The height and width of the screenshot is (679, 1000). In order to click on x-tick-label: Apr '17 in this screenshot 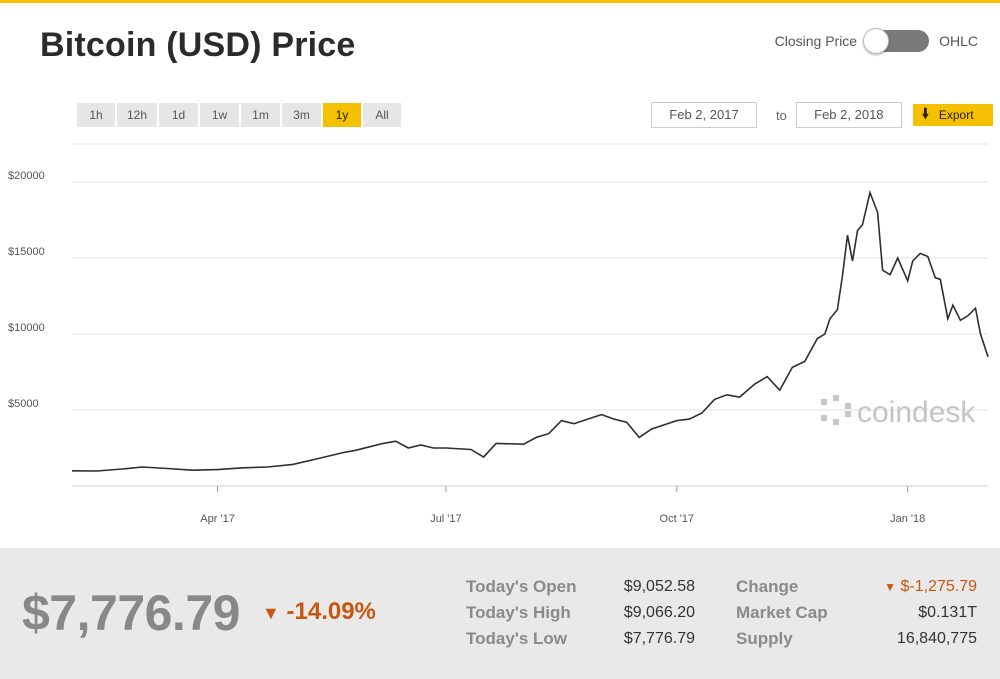, I will do `click(217, 519)`.